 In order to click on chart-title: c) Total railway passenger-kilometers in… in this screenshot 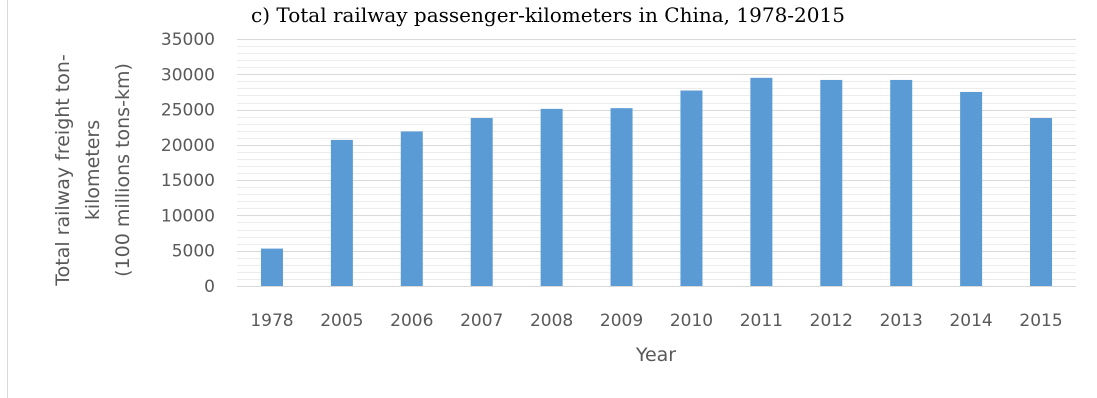, I will do `click(548, 15)`.